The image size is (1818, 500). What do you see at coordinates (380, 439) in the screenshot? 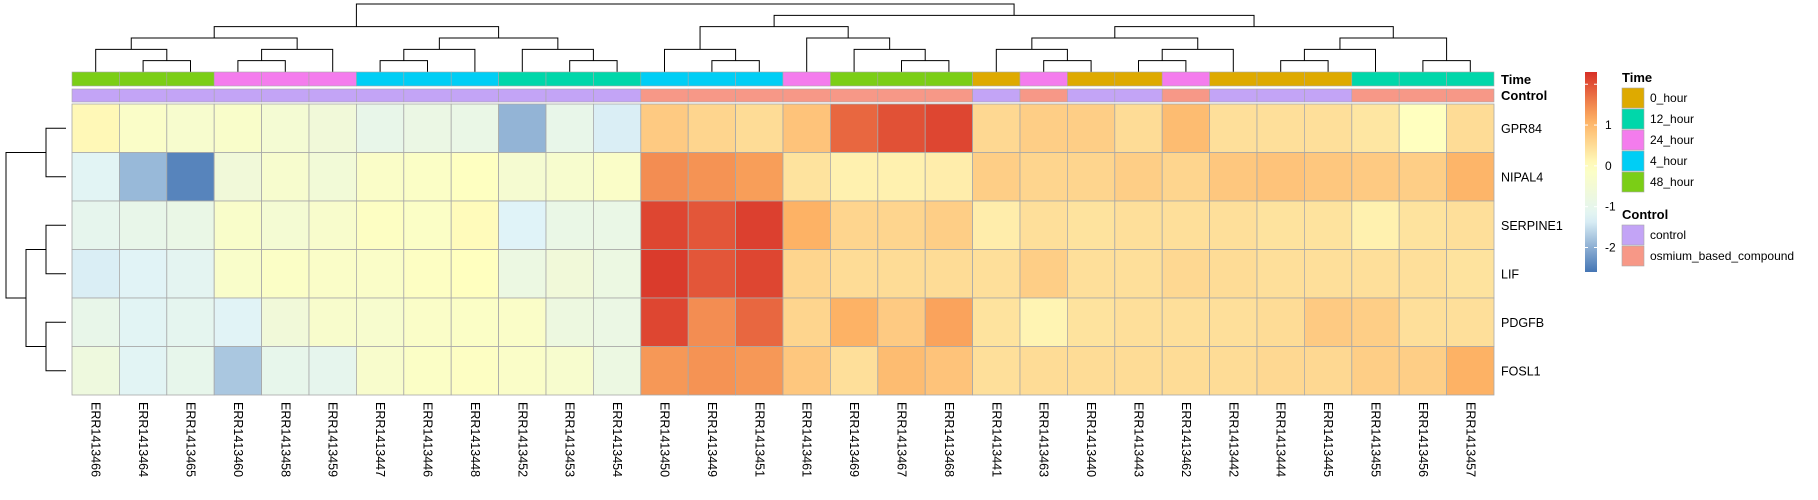
I see `column-label: ERR1413447` at bounding box center [380, 439].